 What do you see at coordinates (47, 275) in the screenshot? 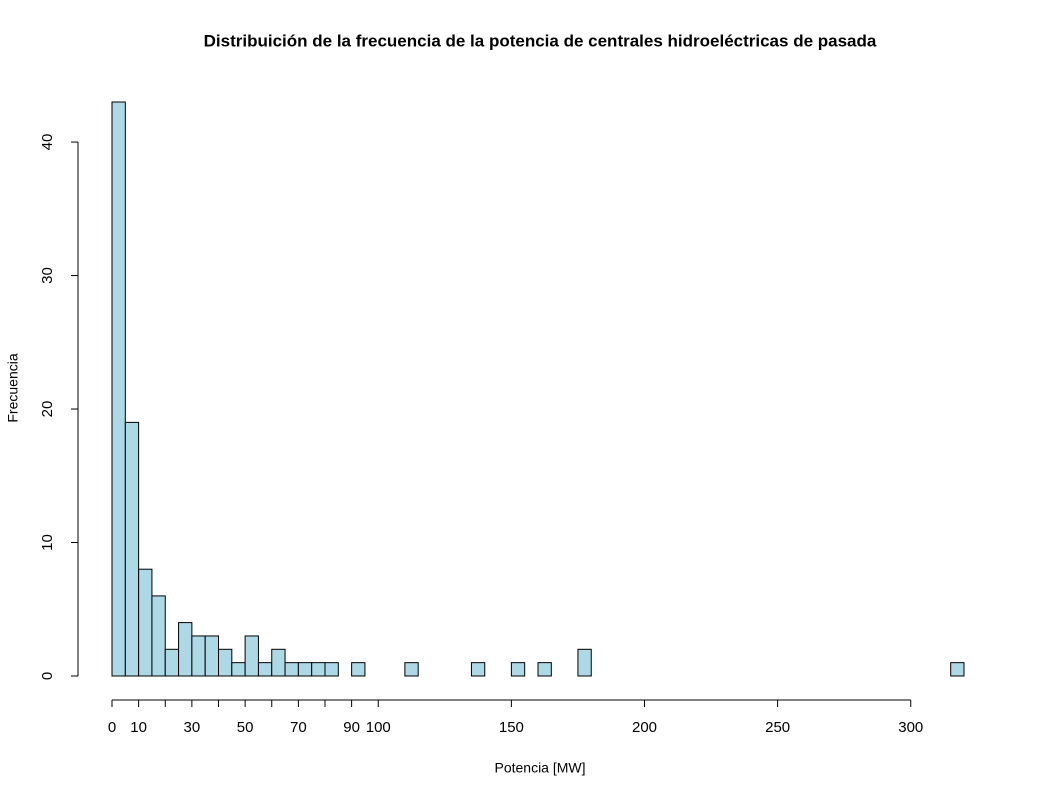
I see `y-tick-label: 30` at bounding box center [47, 275].